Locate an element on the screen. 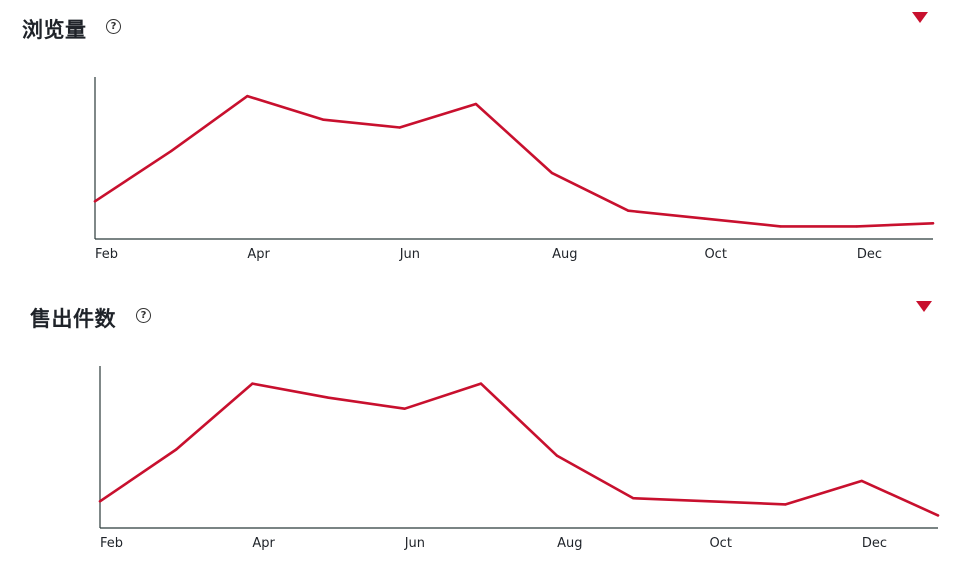  panel-title: 浏览量 is located at coordinates (54, 30).